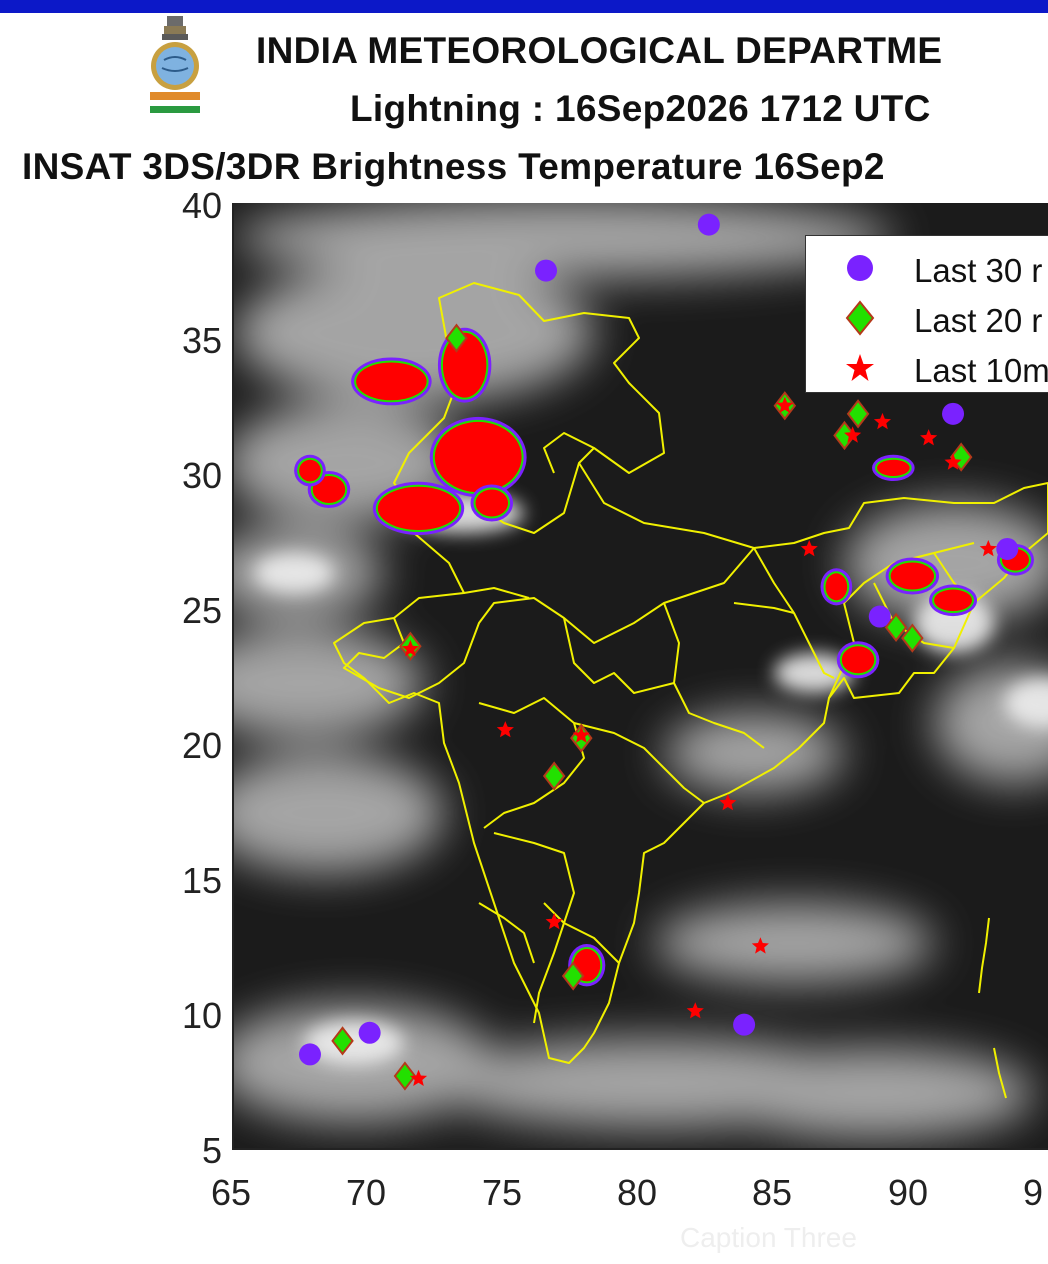 This screenshot has height=1264, width=1048. What do you see at coordinates (768, 1237) in the screenshot?
I see `watermark-caption: Caption Three` at bounding box center [768, 1237].